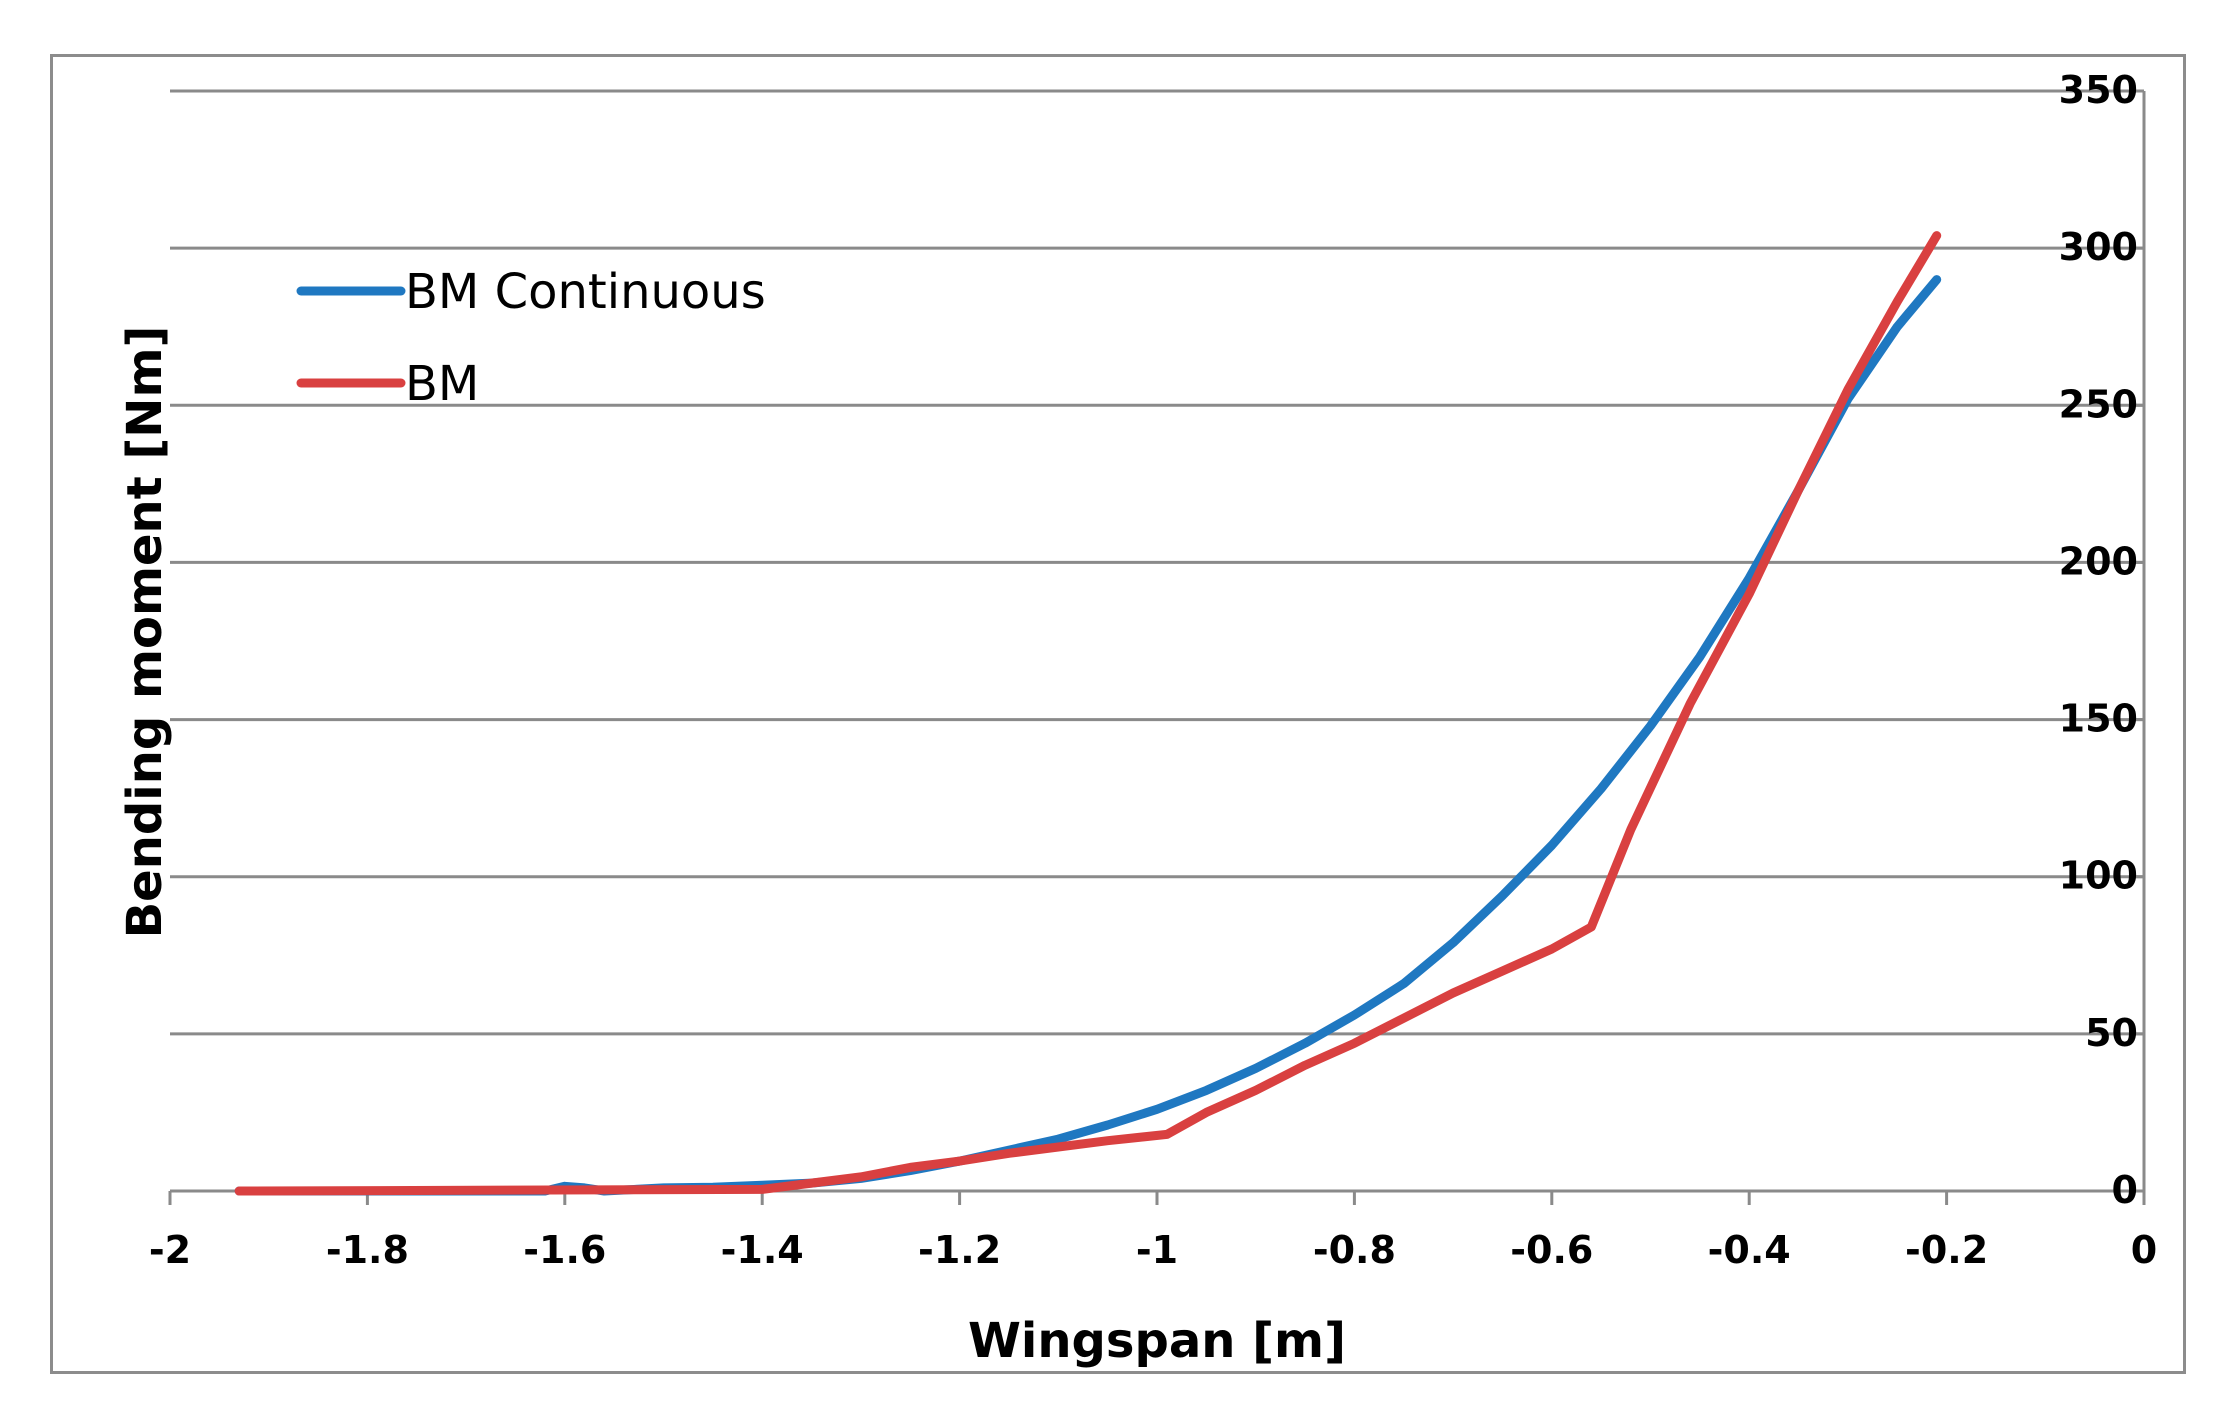 The image size is (2227, 1413). I want to click on y-tick-label: 250, so click(2098, 404).